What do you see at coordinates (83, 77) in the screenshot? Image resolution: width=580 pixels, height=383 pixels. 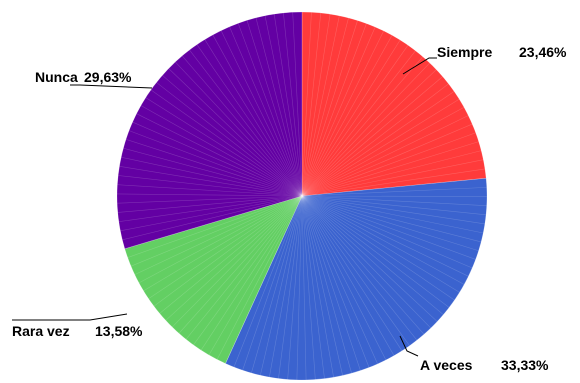 I see `slice-label-nunca: Nunca 29,63%` at bounding box center [83, 77].